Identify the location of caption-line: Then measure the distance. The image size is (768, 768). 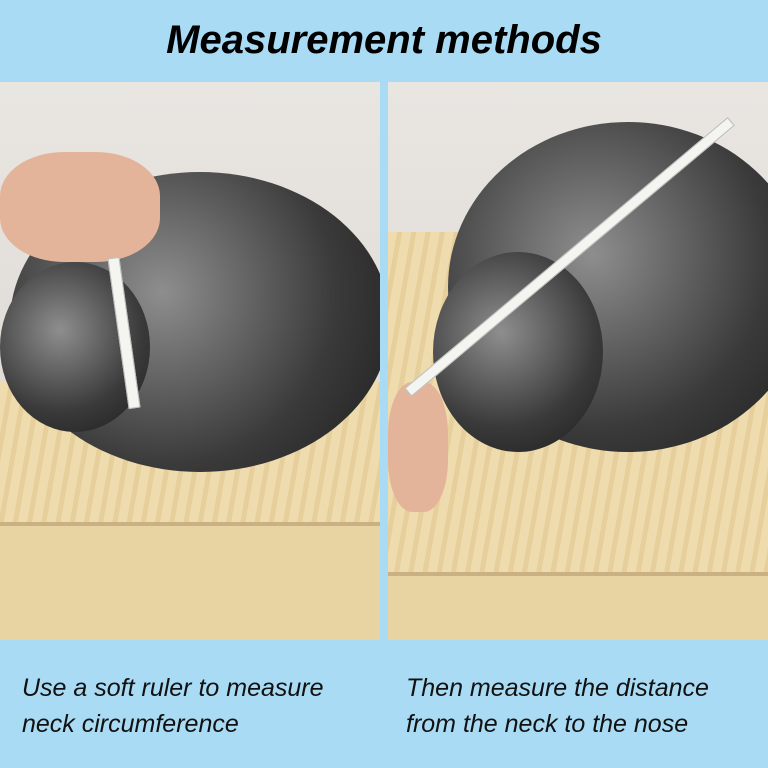
(557, 688).